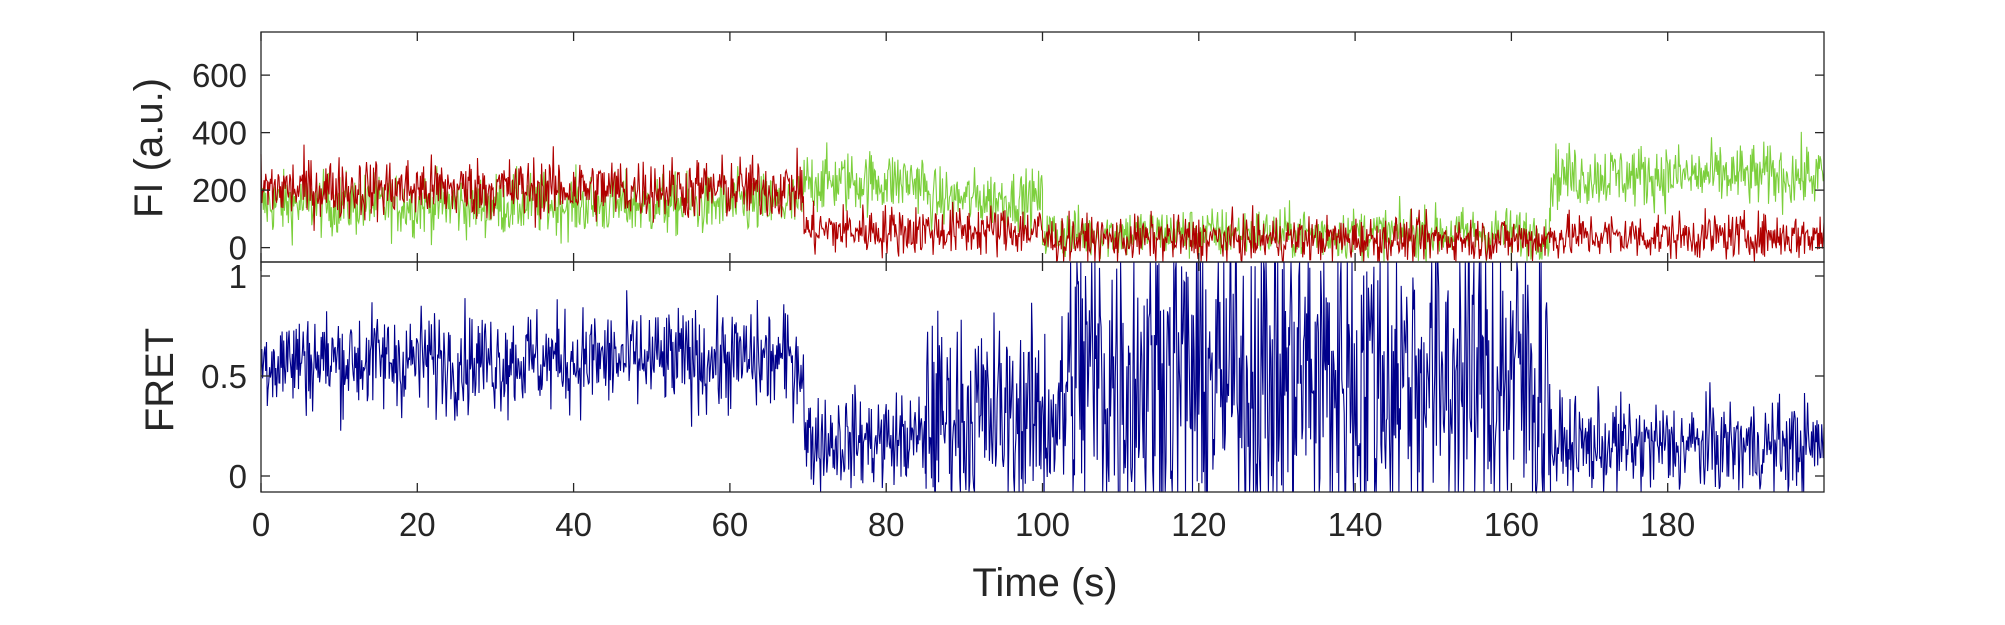 The height and width of the screenshot is (625, 2005). Describe the element at coordinates (1044, 583) in the screenshot. I see `x-axis-label: Time (s)` at that location.